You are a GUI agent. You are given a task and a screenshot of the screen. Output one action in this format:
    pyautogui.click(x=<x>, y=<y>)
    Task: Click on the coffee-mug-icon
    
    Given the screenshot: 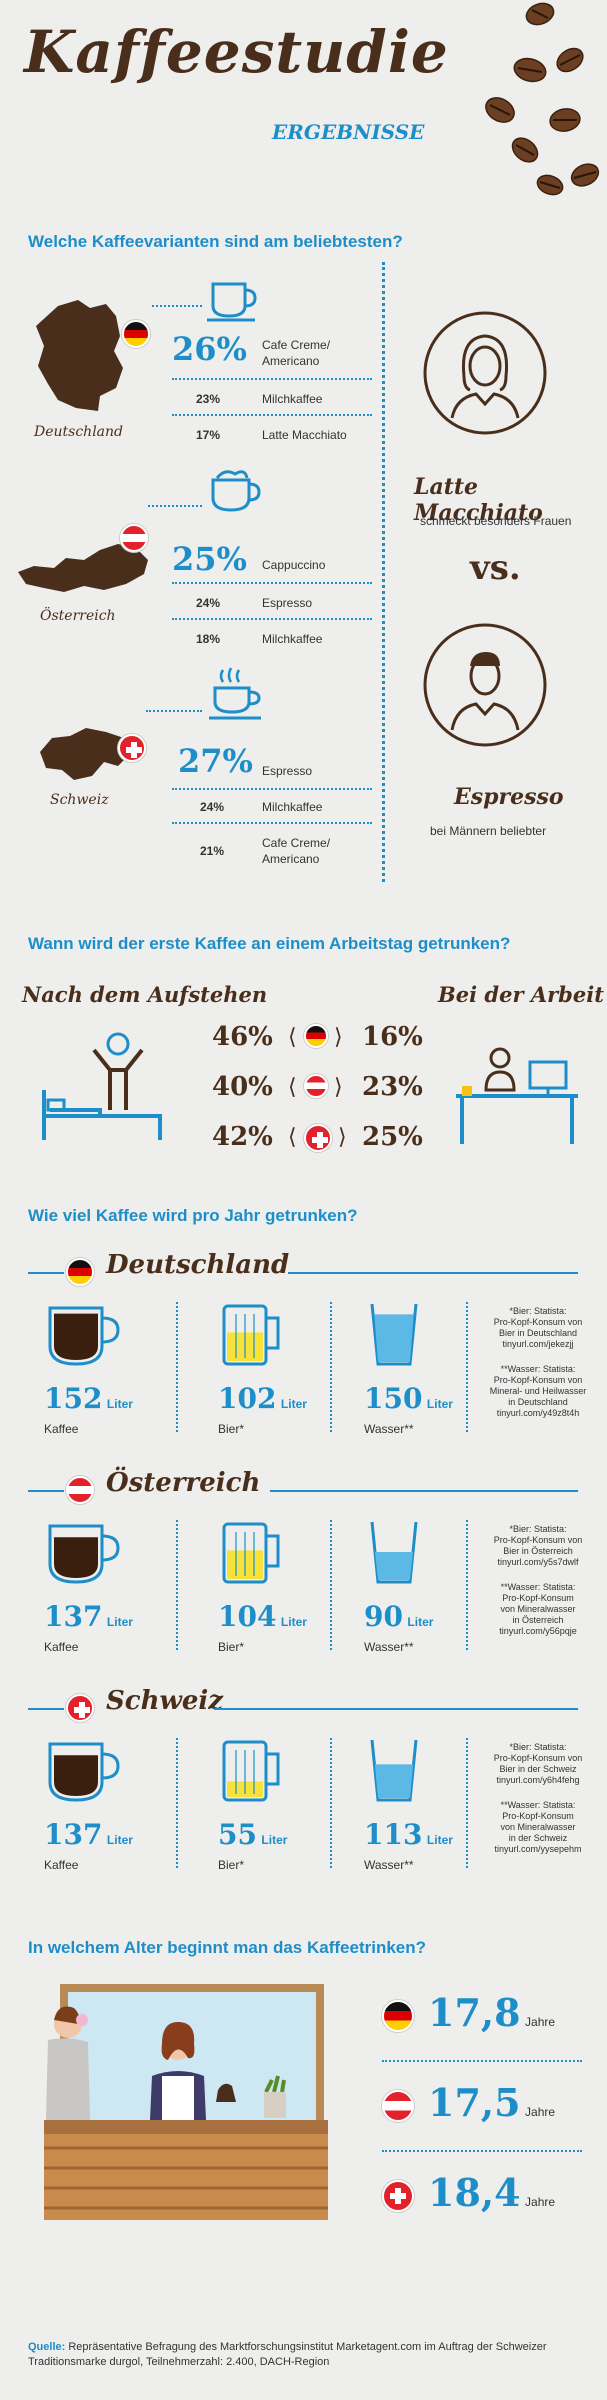 What is the action you would take?
    pyautogui.click(x=84, y=1772)
    